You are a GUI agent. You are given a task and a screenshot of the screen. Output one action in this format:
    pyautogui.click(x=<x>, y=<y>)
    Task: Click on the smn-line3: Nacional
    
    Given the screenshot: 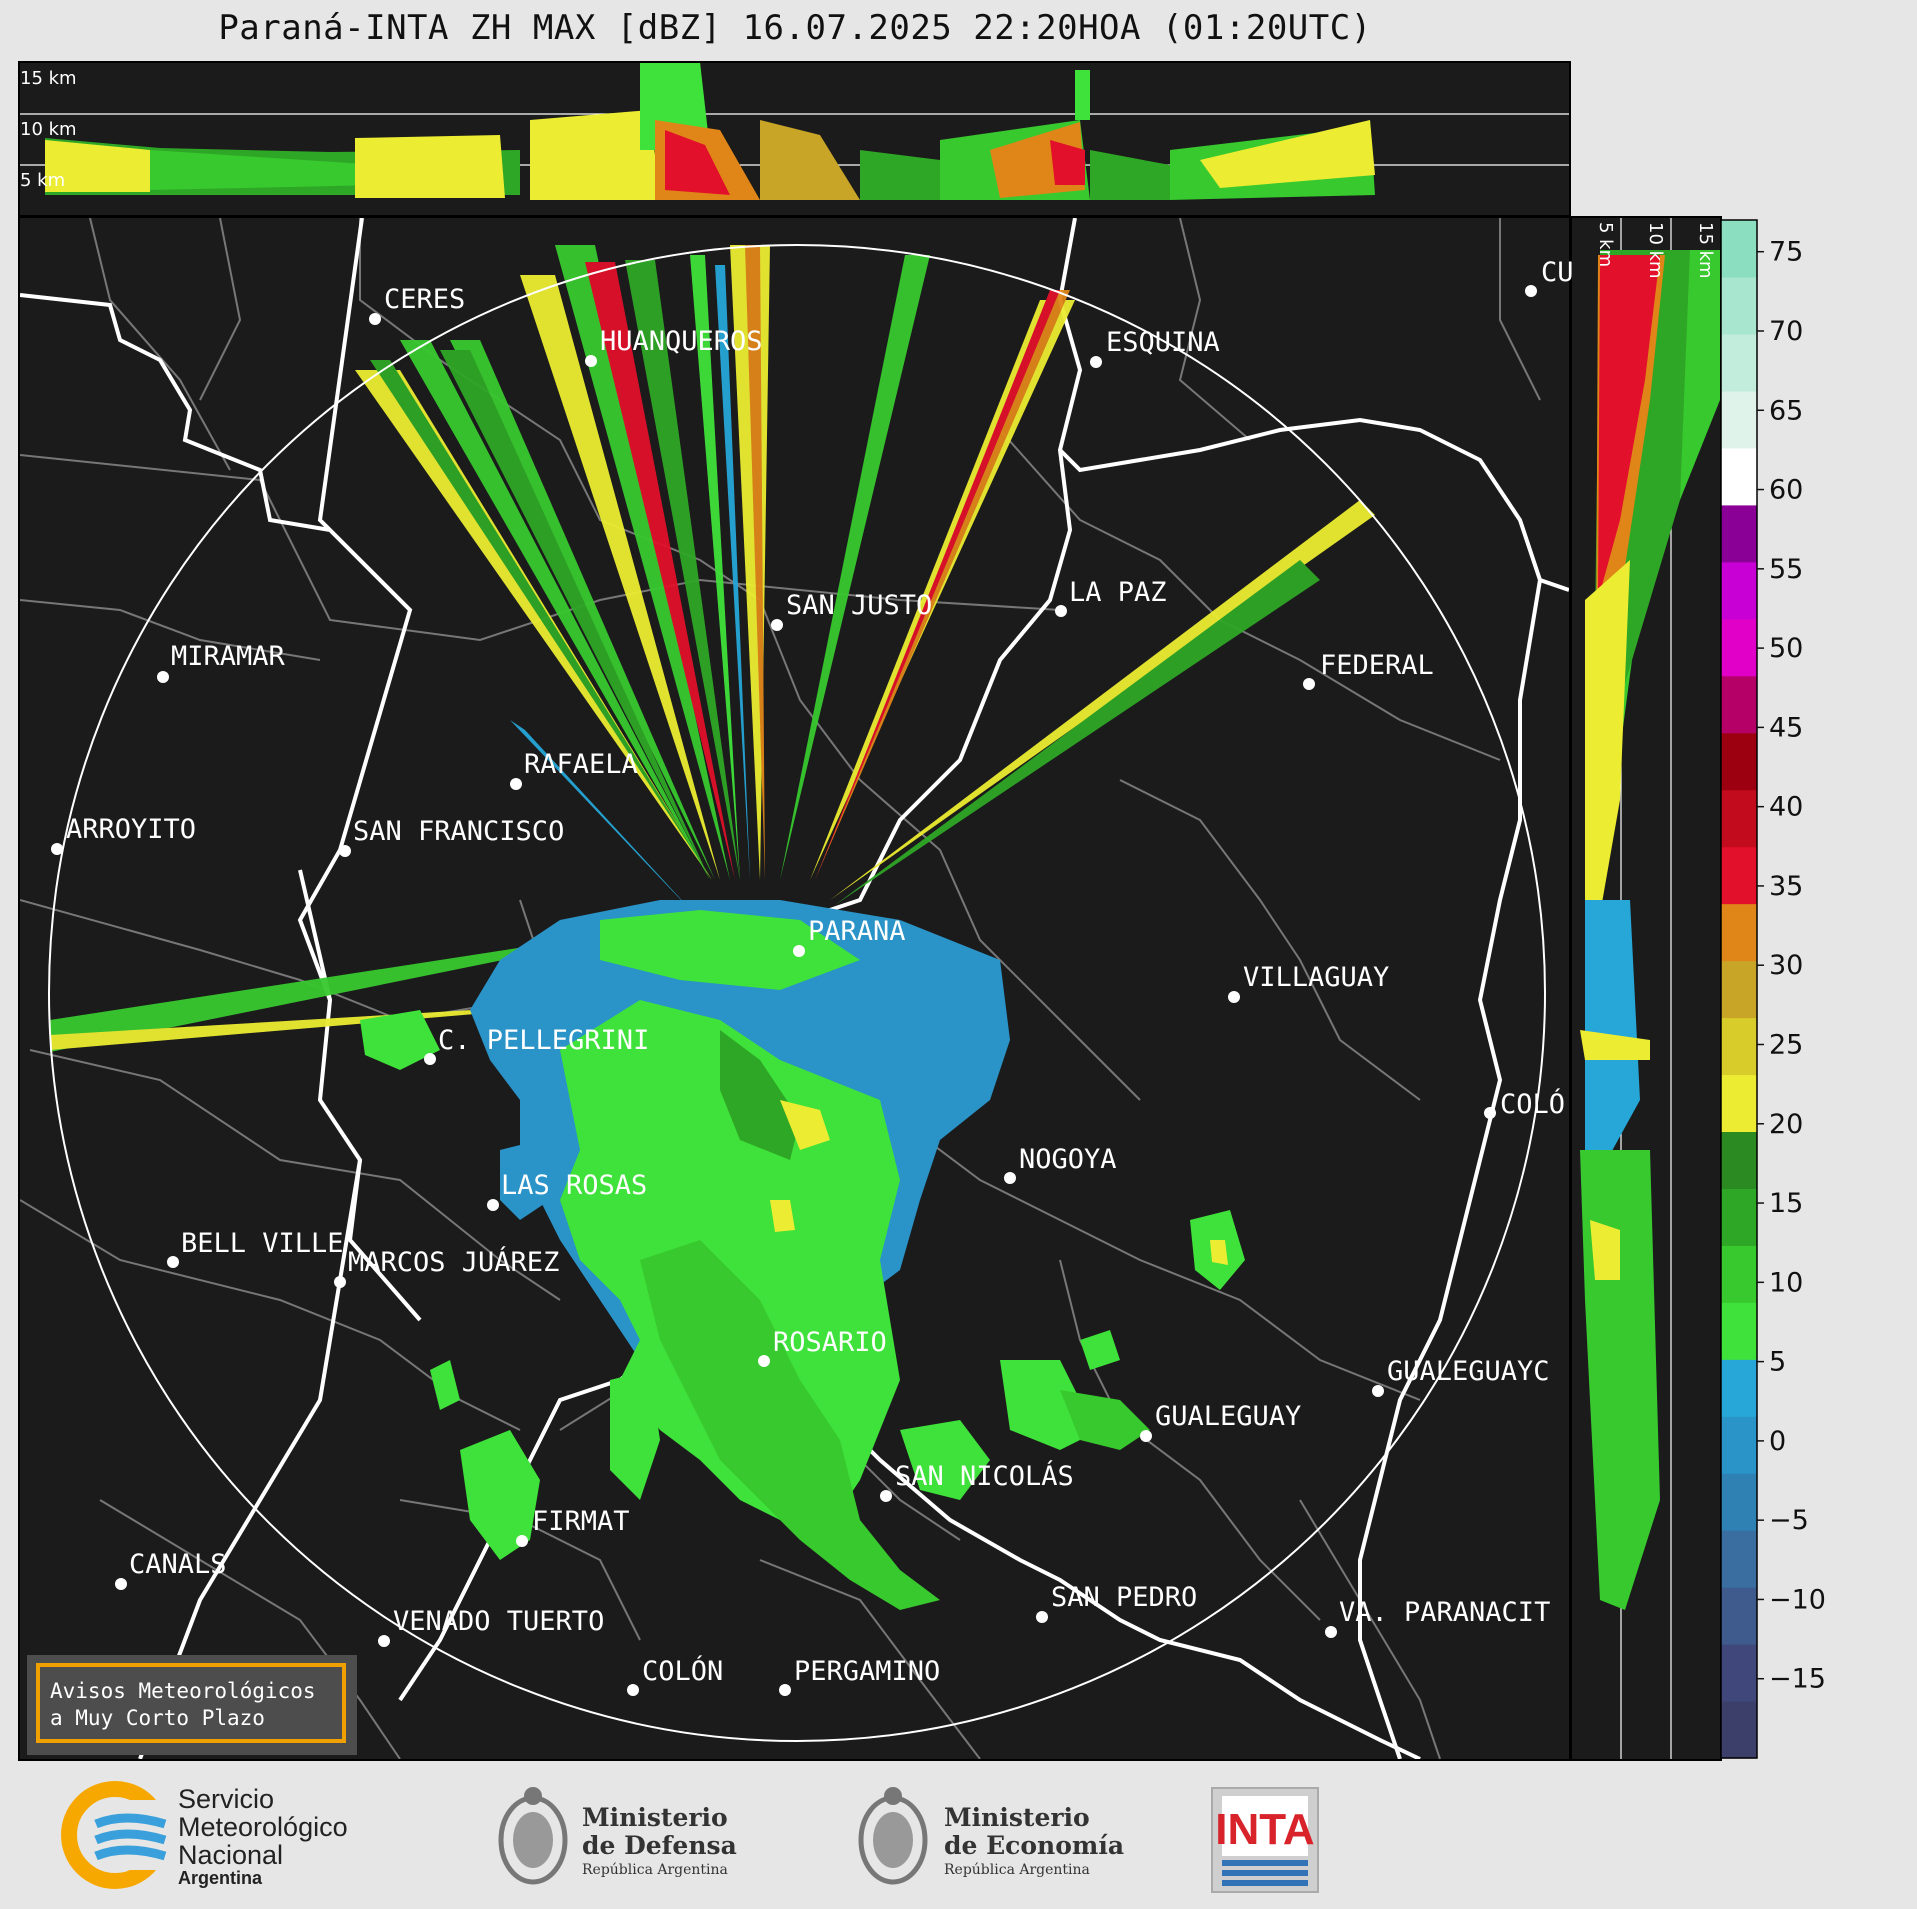 What is the action you would take?
    pyautogui.click(x=230, y=1855)
    